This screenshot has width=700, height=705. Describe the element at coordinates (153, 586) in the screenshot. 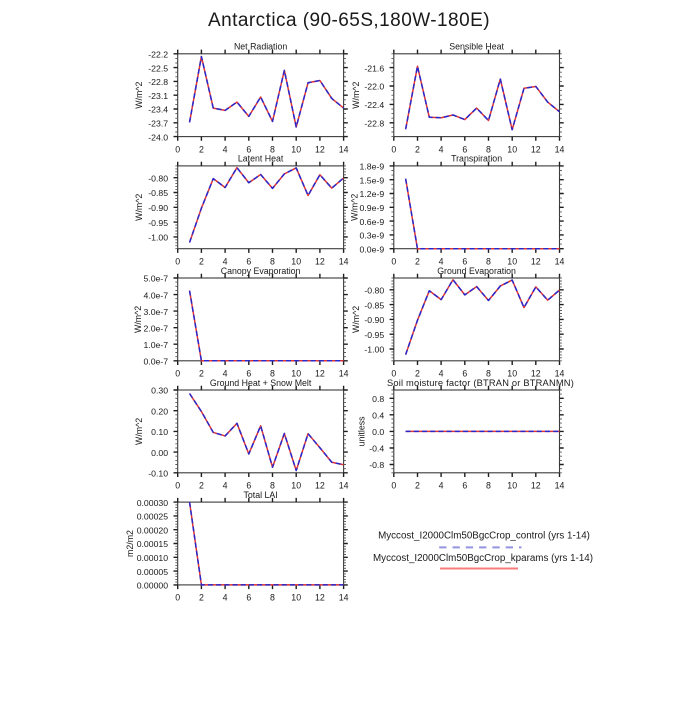

I see `svg-text: 0.00000` at that location.